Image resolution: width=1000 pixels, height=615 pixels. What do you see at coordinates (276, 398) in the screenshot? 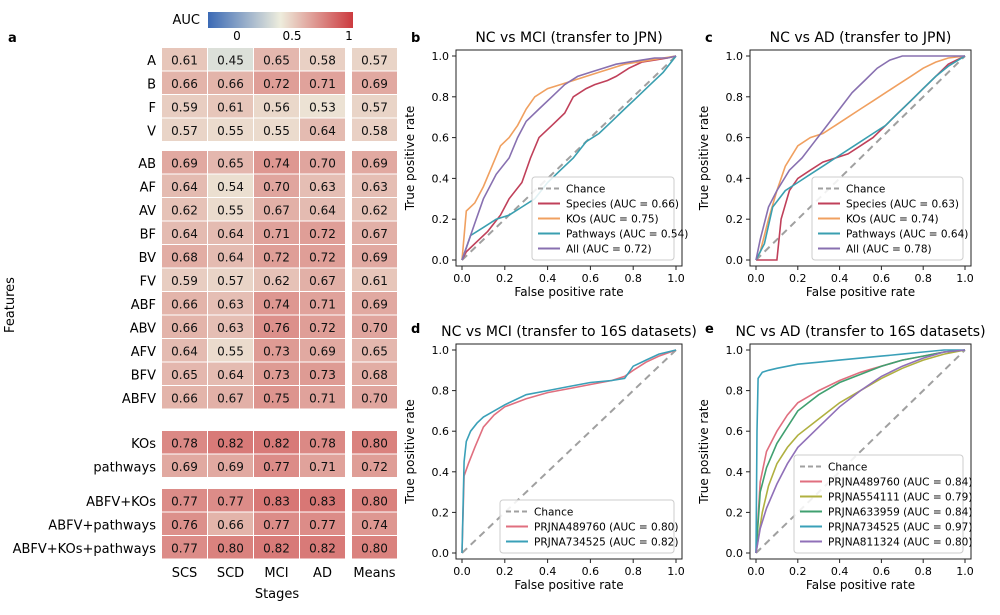
I see `heatmap-cell-value: 0.75` at bounding box center [276, 398].